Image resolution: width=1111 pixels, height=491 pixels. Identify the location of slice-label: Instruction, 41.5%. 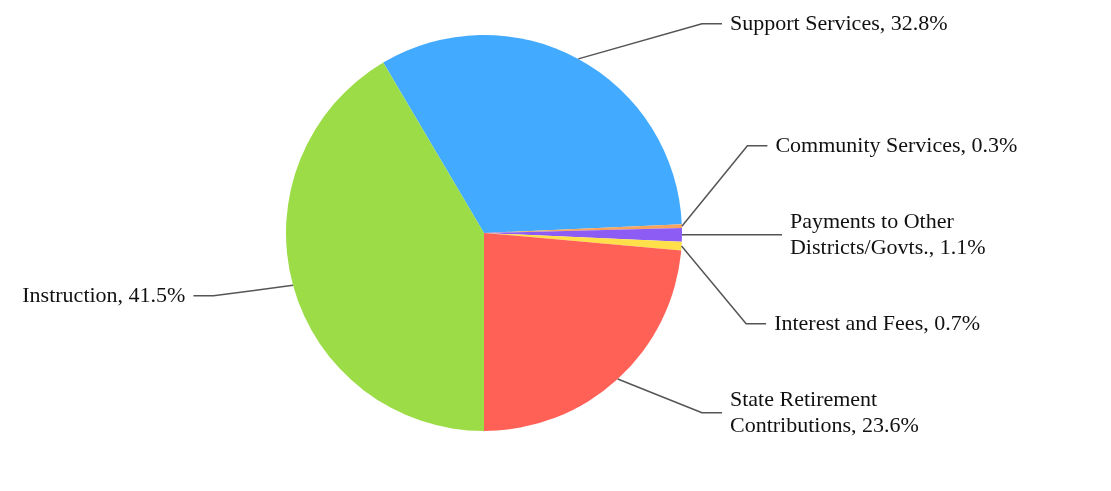
(104, 295).